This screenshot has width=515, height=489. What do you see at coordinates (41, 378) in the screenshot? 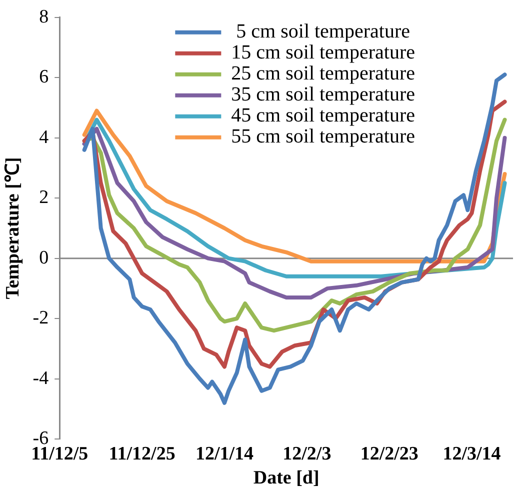
I see `y-tick-label: -4` at bounding box center [41, 378].